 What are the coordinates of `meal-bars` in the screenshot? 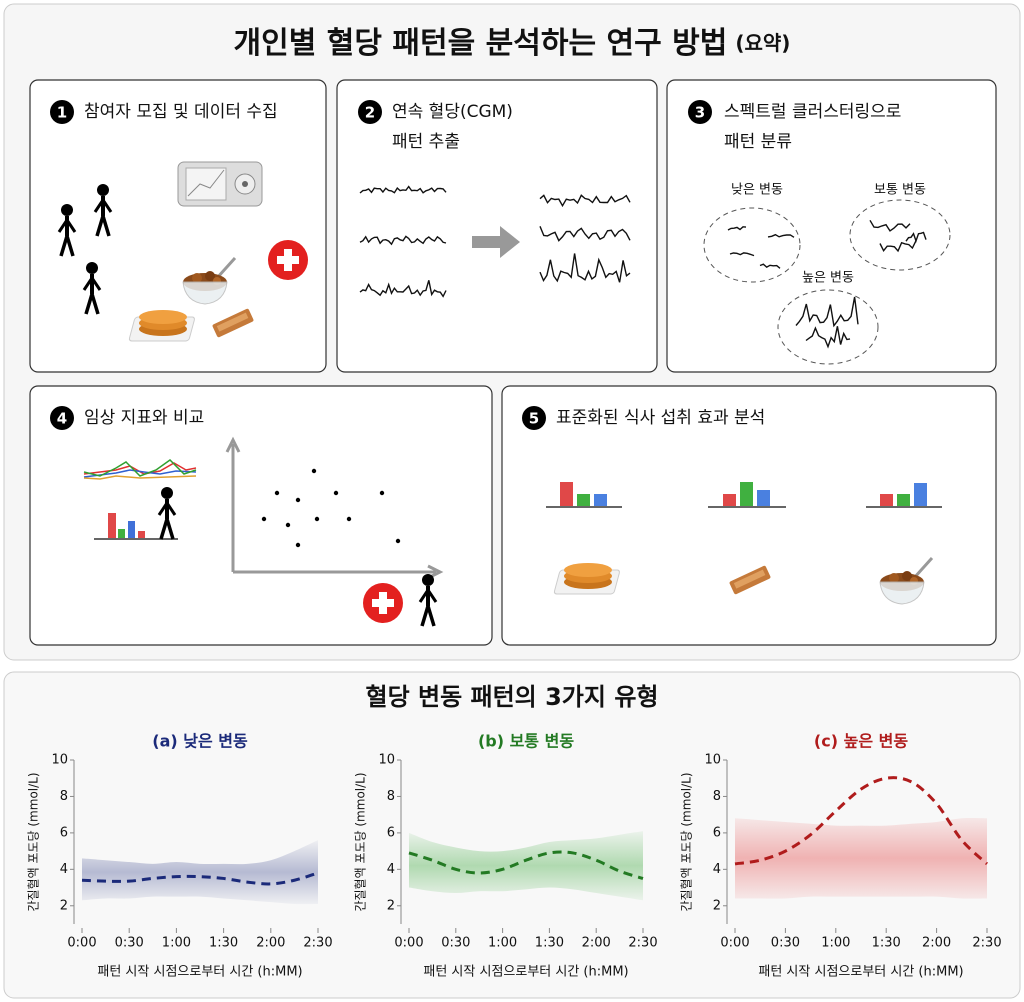 It's located at (744, 495).